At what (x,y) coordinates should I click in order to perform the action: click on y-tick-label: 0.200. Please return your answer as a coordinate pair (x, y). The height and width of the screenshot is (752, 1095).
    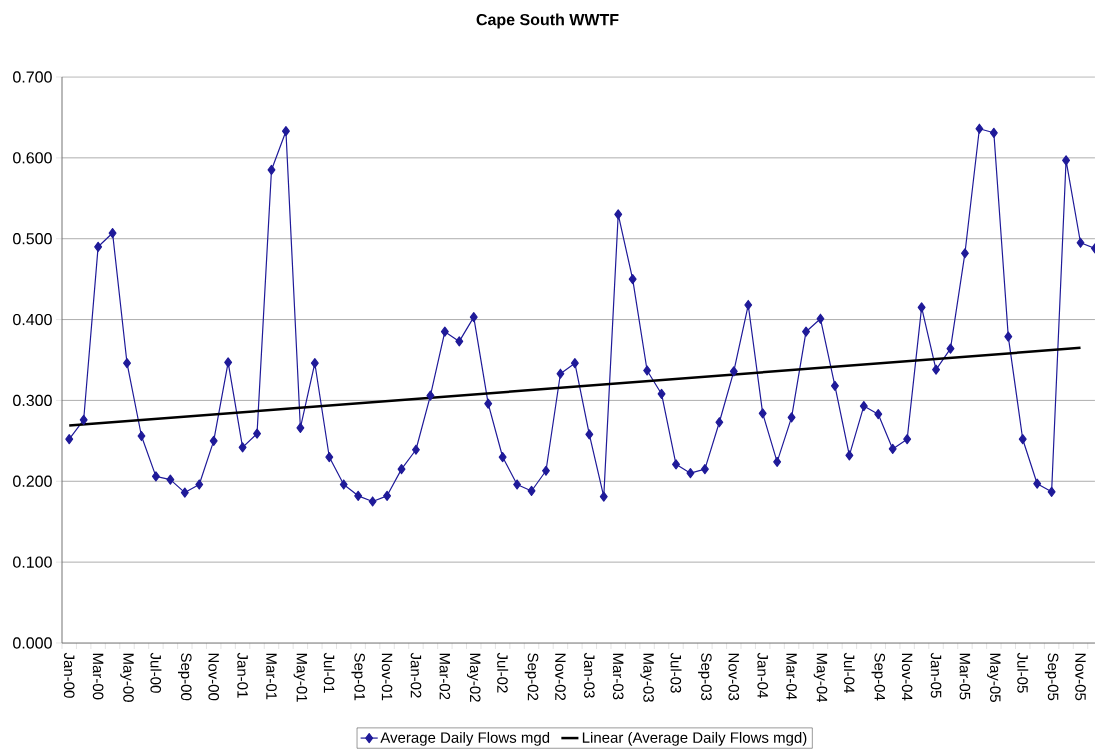
    Looking at the image, I should click on (32, 481).